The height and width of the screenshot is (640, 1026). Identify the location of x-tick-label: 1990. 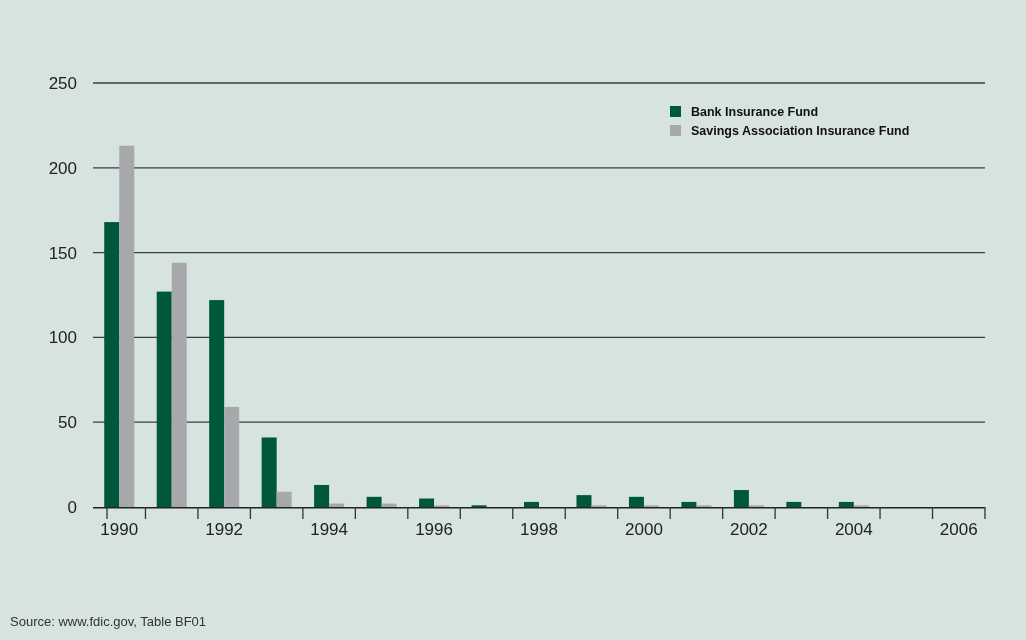
(119, 529).